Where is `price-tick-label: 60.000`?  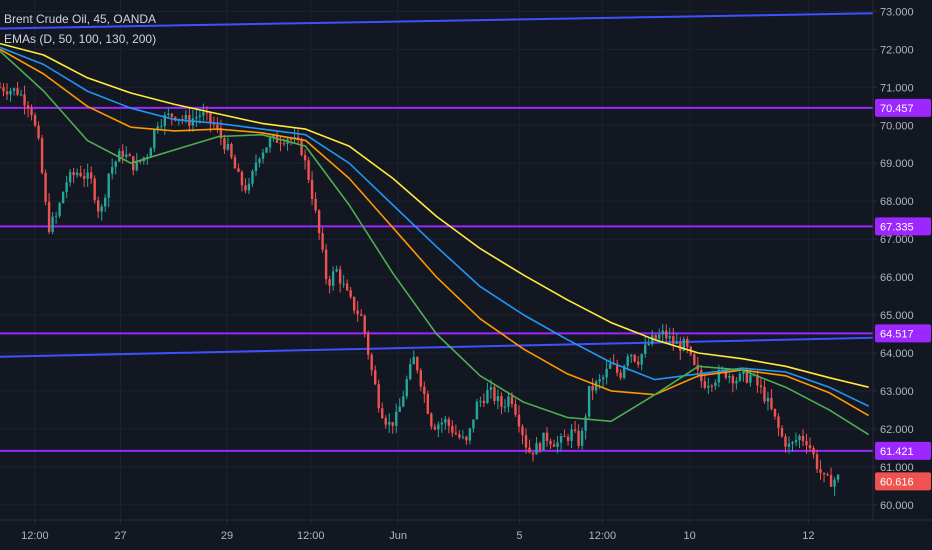 price-tick-label: 60.000 is located at coordinates (897, 506).